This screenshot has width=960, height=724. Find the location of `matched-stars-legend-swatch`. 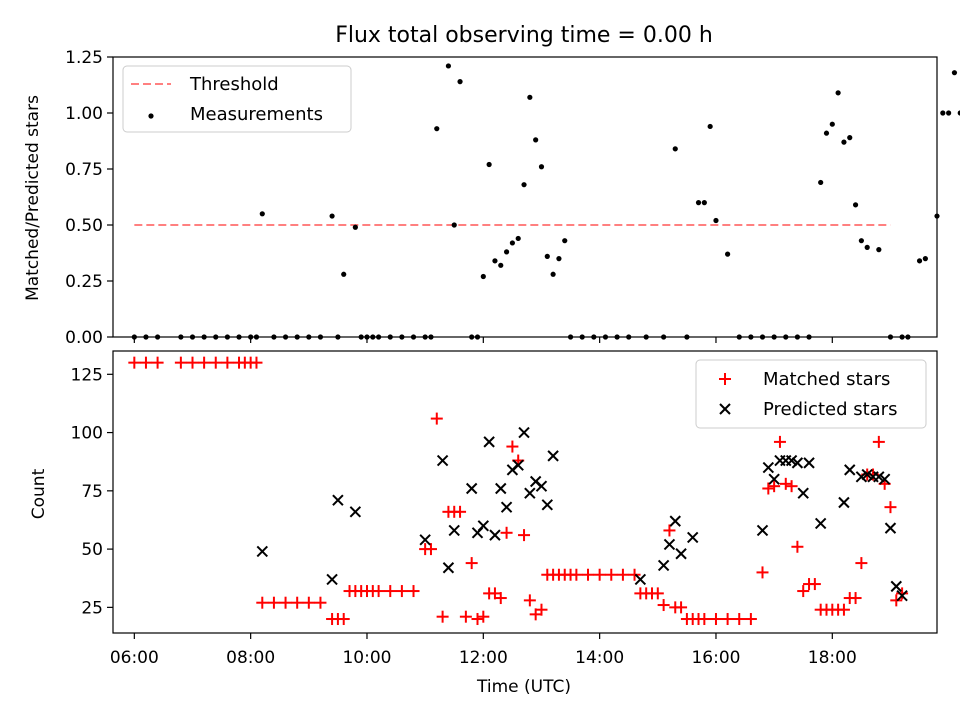

matched-stars-legend-swatch is located at coordinates (725, 379).